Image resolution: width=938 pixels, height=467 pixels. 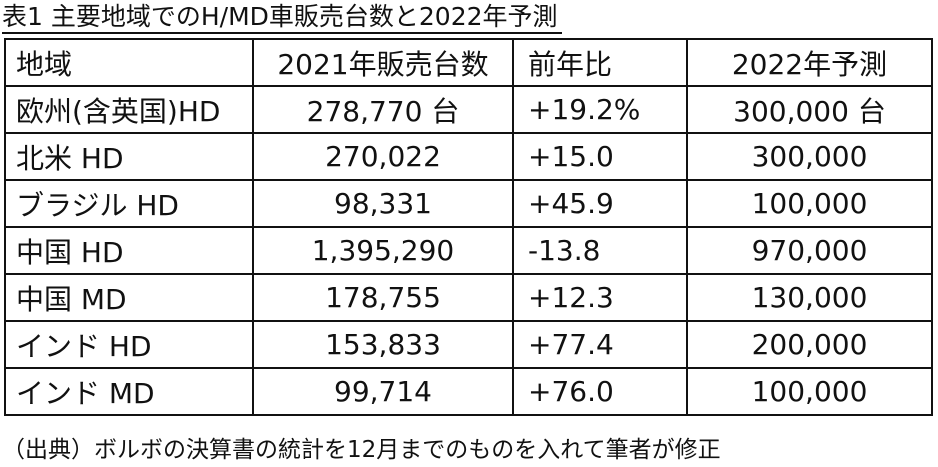 I want to click on data-row: インド HD 153,833 +77.4 200,000, so click(x=468, y=344).